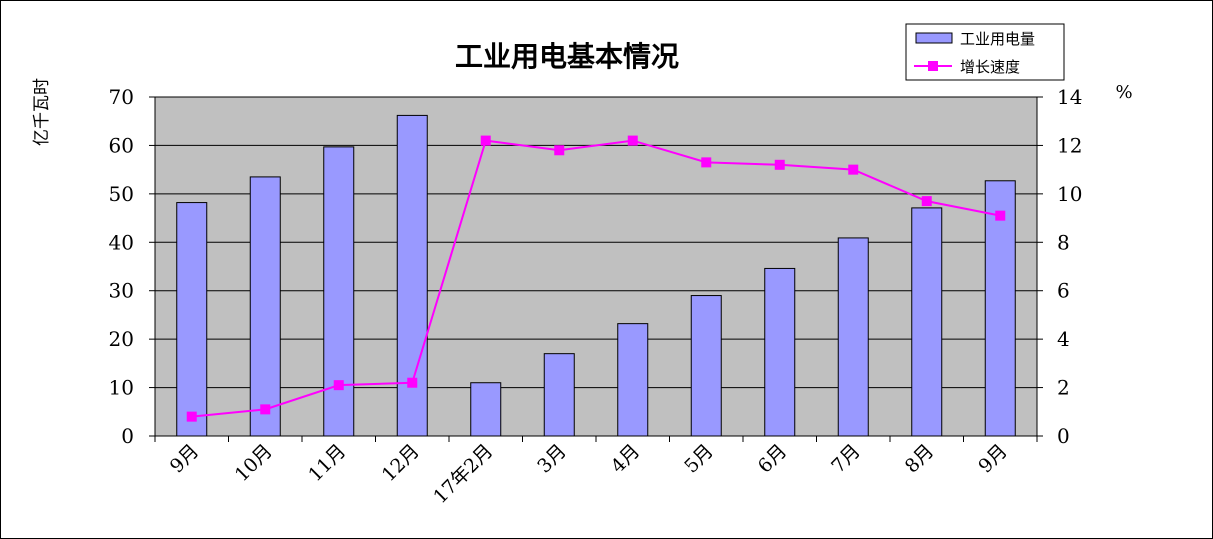 The image size is (1213, 539). What do you see at coordinates (127, 436) in the screenshot?
I see `y-tick-label: 0` at bounding box center [127, 436].